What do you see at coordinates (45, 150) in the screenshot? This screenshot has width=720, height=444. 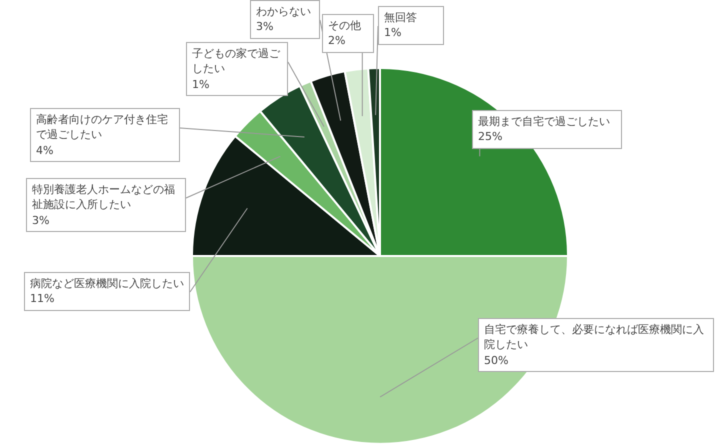 I see `data-label: 4%` at bounding box center [45, 150].